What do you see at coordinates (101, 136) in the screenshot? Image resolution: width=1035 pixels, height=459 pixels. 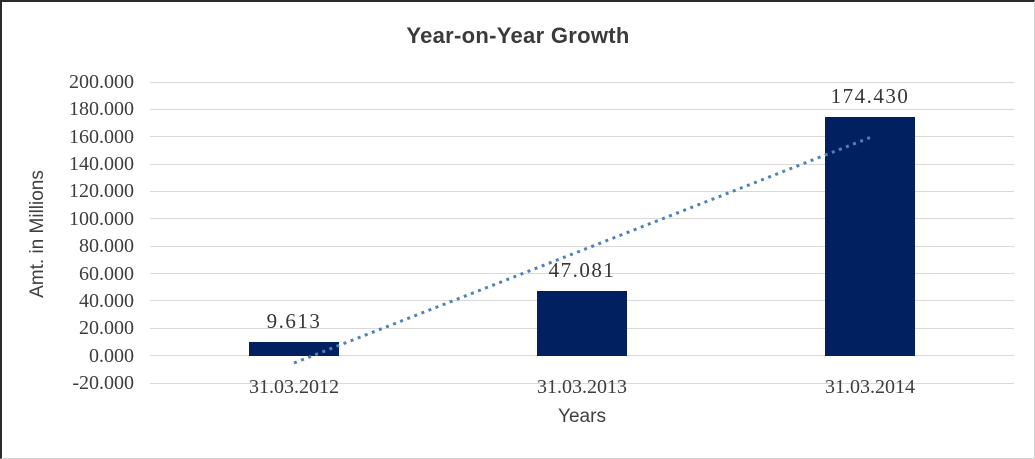 I see `y-tick-label: 160.000` at bounding box center [101, 136].